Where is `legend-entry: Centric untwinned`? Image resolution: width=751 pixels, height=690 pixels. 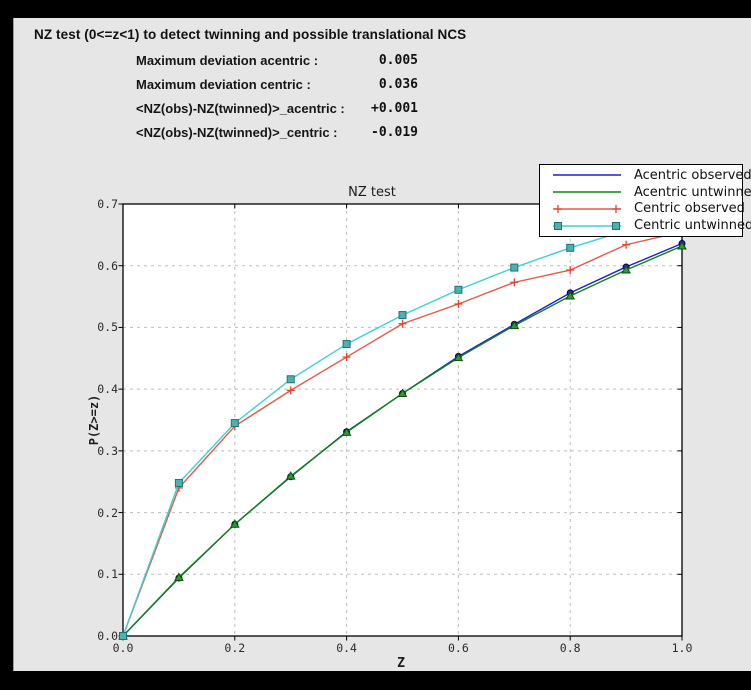 legend-entry: Centric untwinned is located at coordinates (645, 226).